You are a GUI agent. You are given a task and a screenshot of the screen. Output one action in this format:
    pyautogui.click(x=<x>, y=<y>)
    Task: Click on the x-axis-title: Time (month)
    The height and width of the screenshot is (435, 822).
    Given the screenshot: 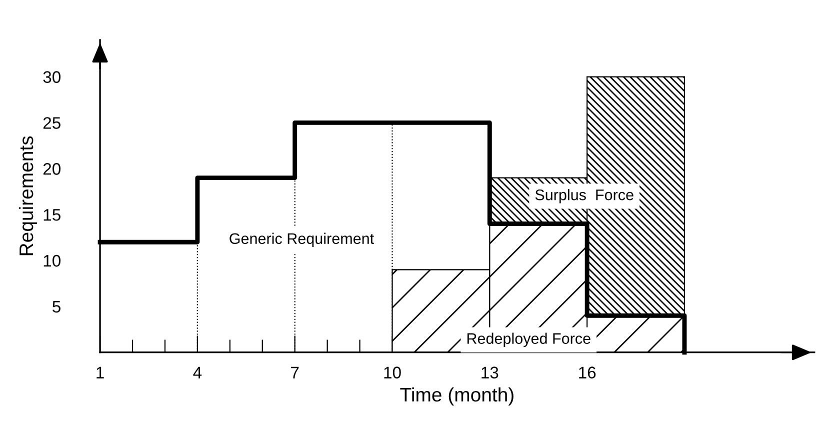 What is the action you would take?
    pyautogui.click(x=457, y=396)
    